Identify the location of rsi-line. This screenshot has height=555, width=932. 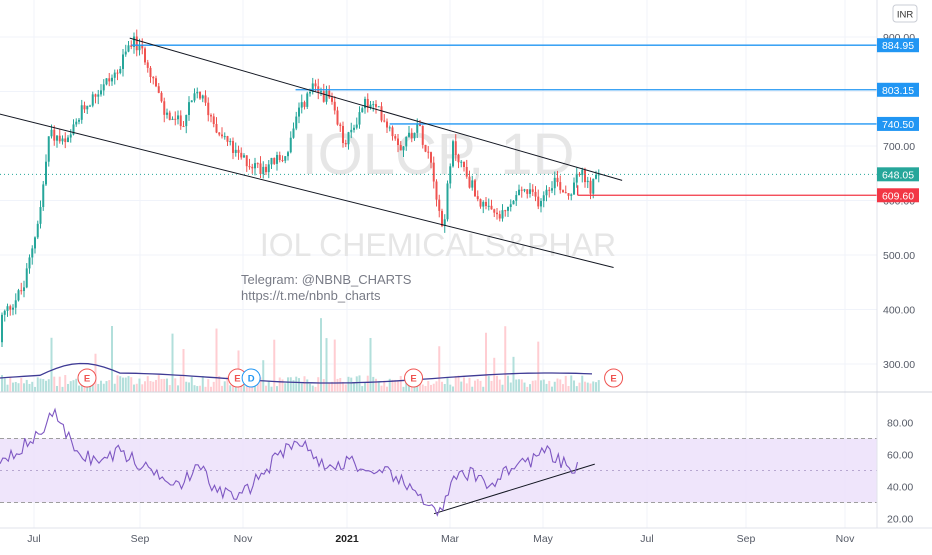
(289, 462).